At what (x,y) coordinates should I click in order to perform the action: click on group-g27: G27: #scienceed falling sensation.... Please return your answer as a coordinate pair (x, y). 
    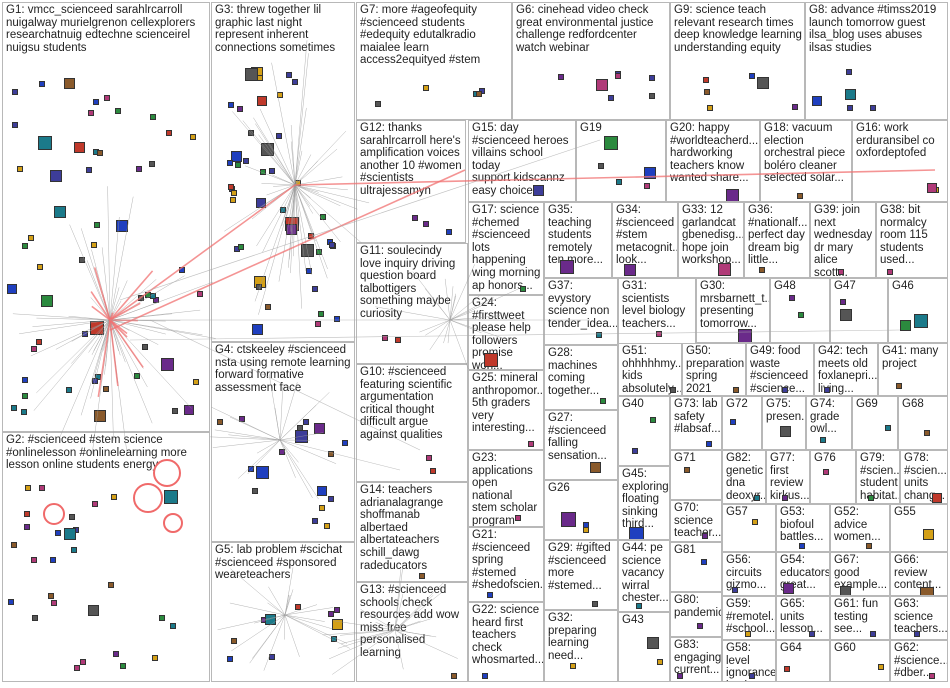
    Looking at the image, I should click on (581, 445).